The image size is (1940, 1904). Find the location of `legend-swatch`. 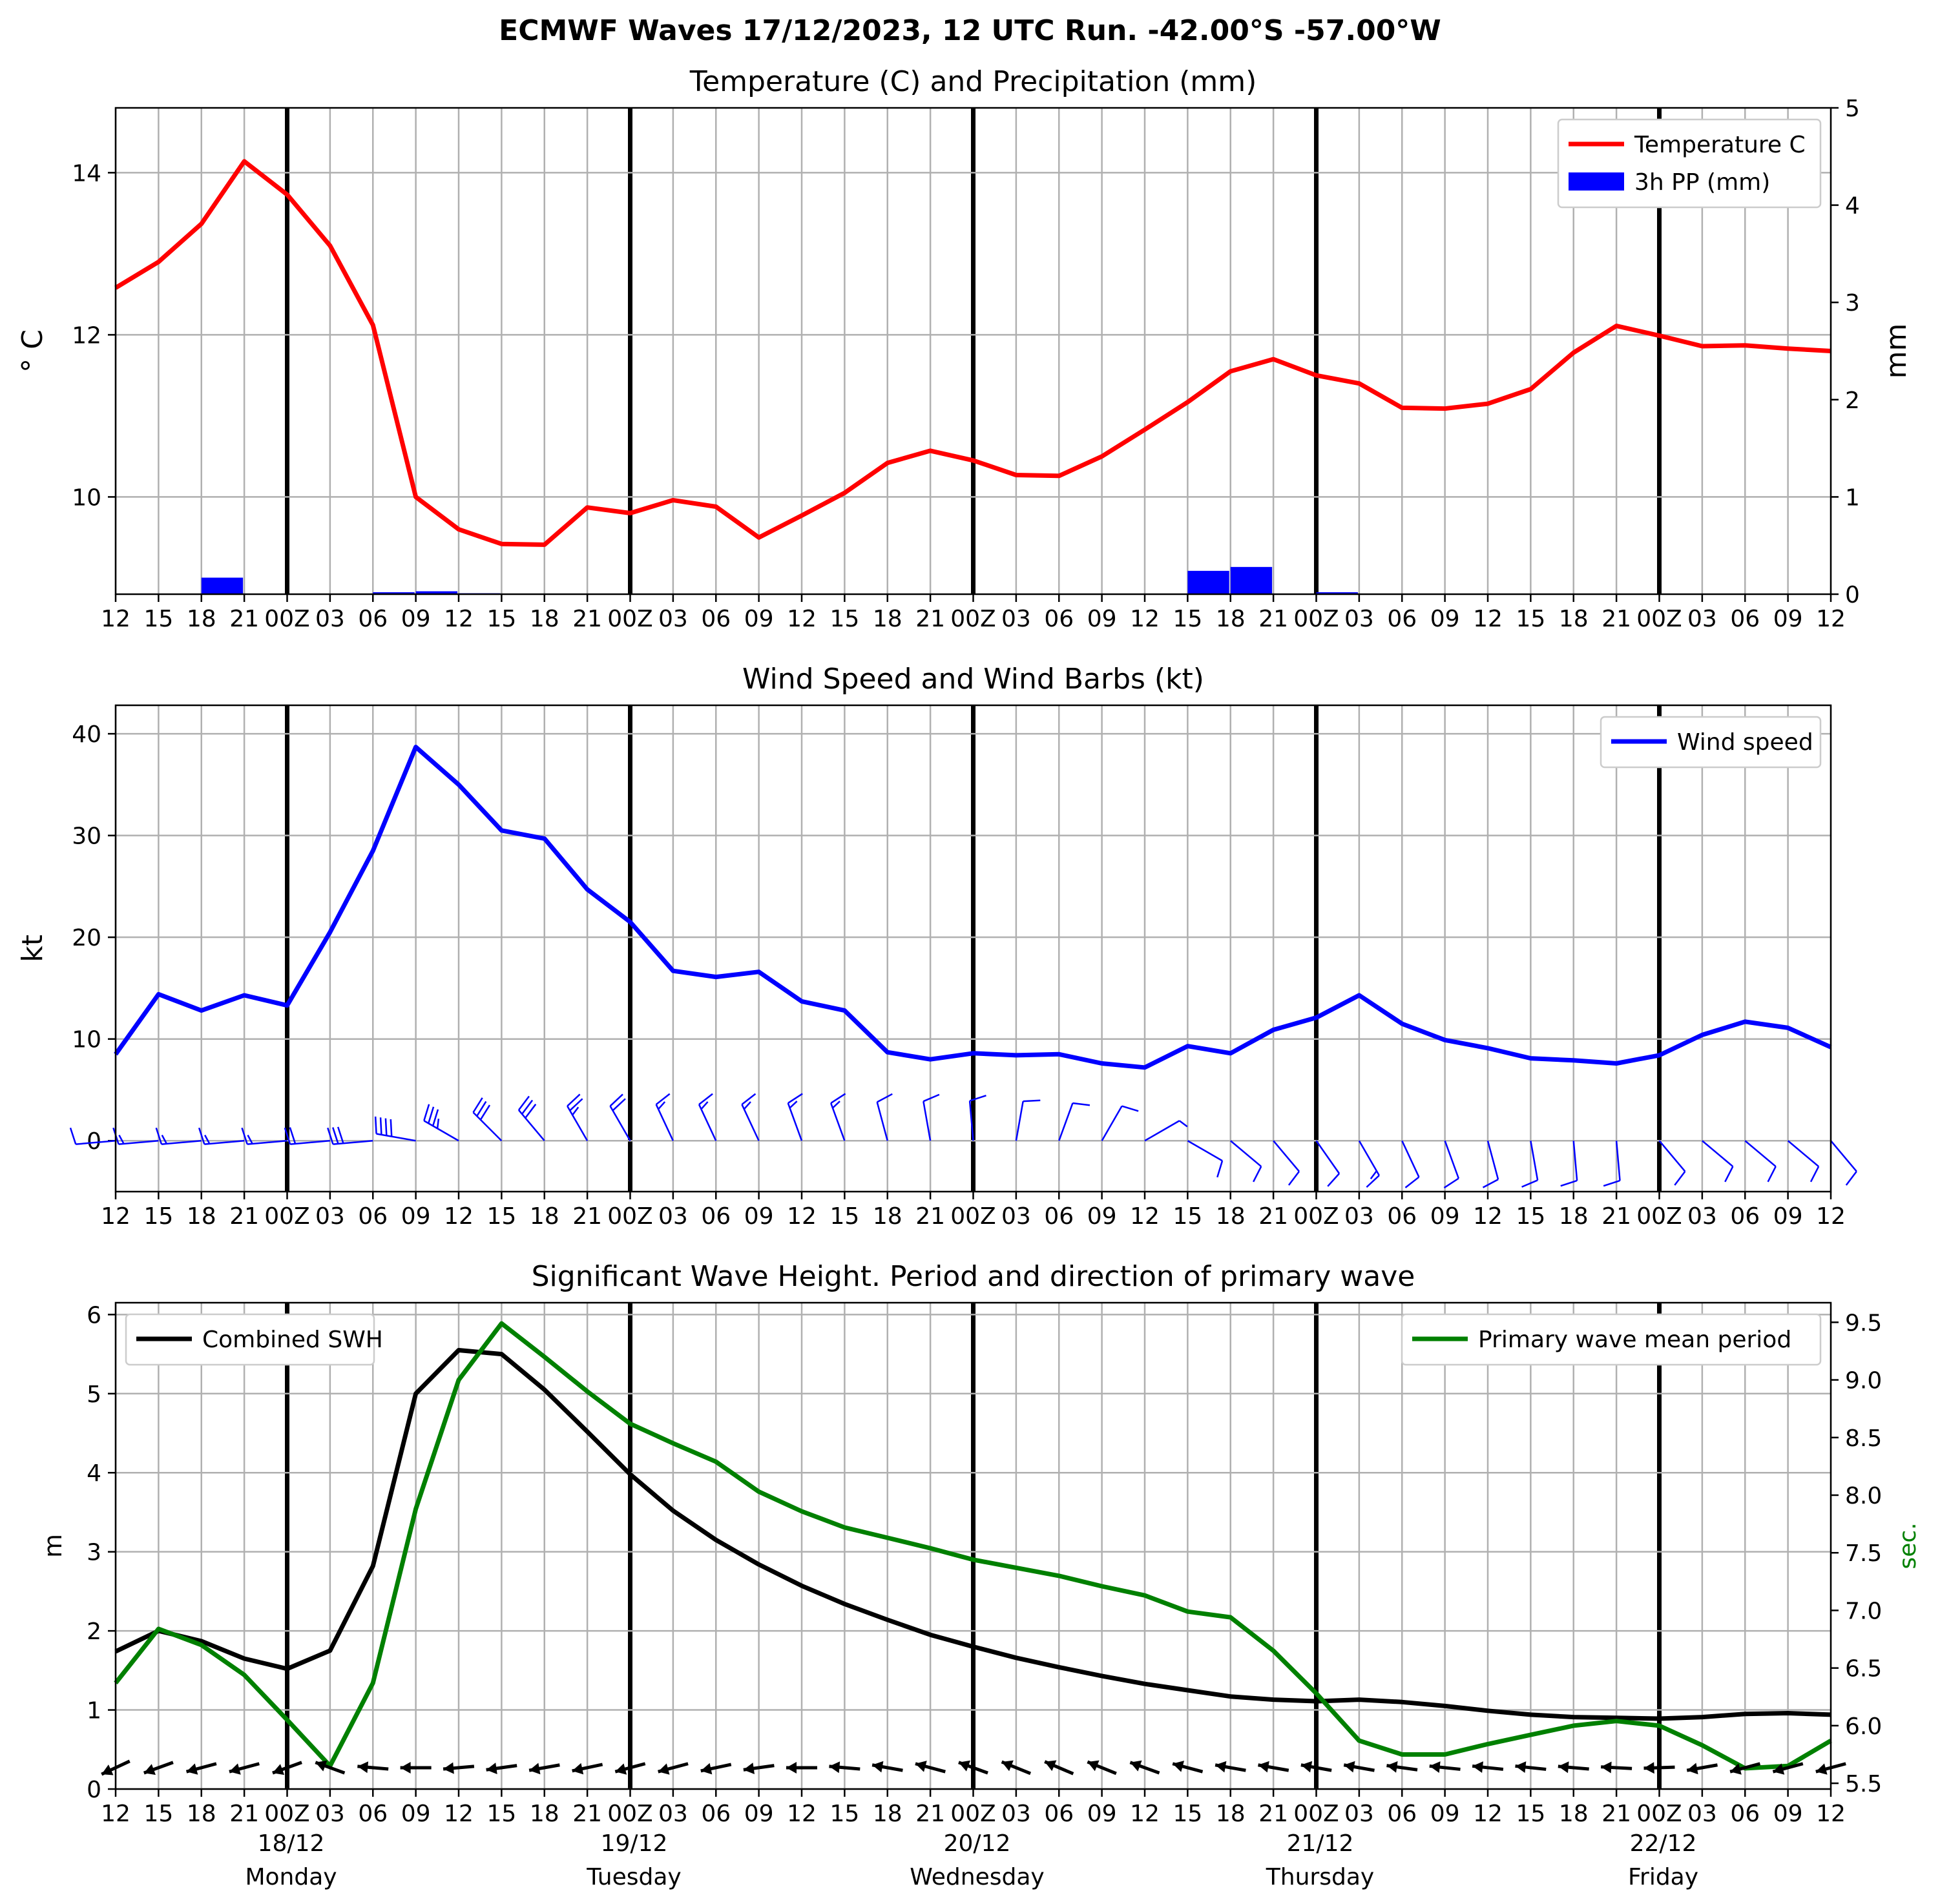

legend-swatch is located at coordinates (1597, 181).